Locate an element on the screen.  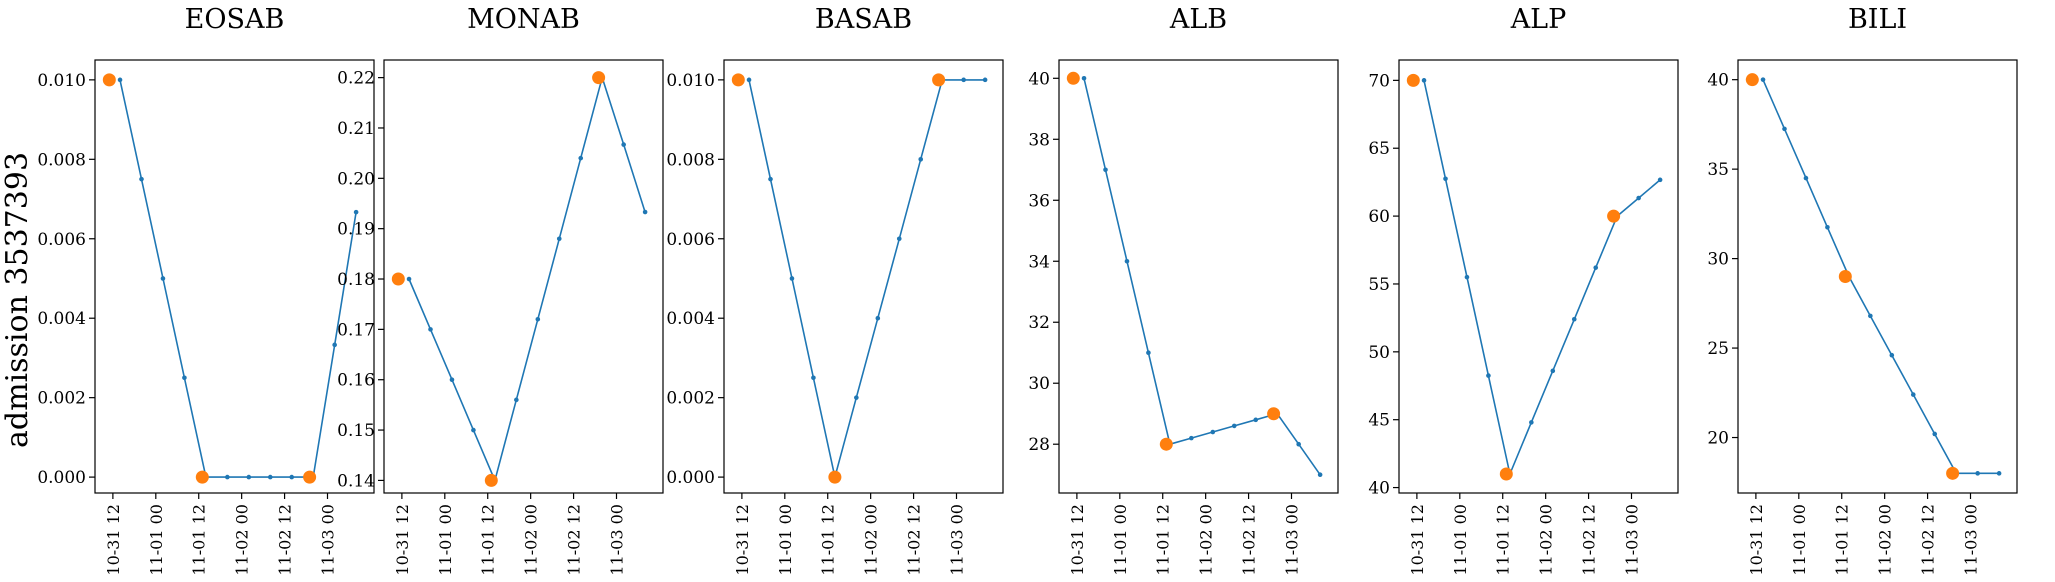
y-tick-label: 0.010 is located at coordinates (690, 81).